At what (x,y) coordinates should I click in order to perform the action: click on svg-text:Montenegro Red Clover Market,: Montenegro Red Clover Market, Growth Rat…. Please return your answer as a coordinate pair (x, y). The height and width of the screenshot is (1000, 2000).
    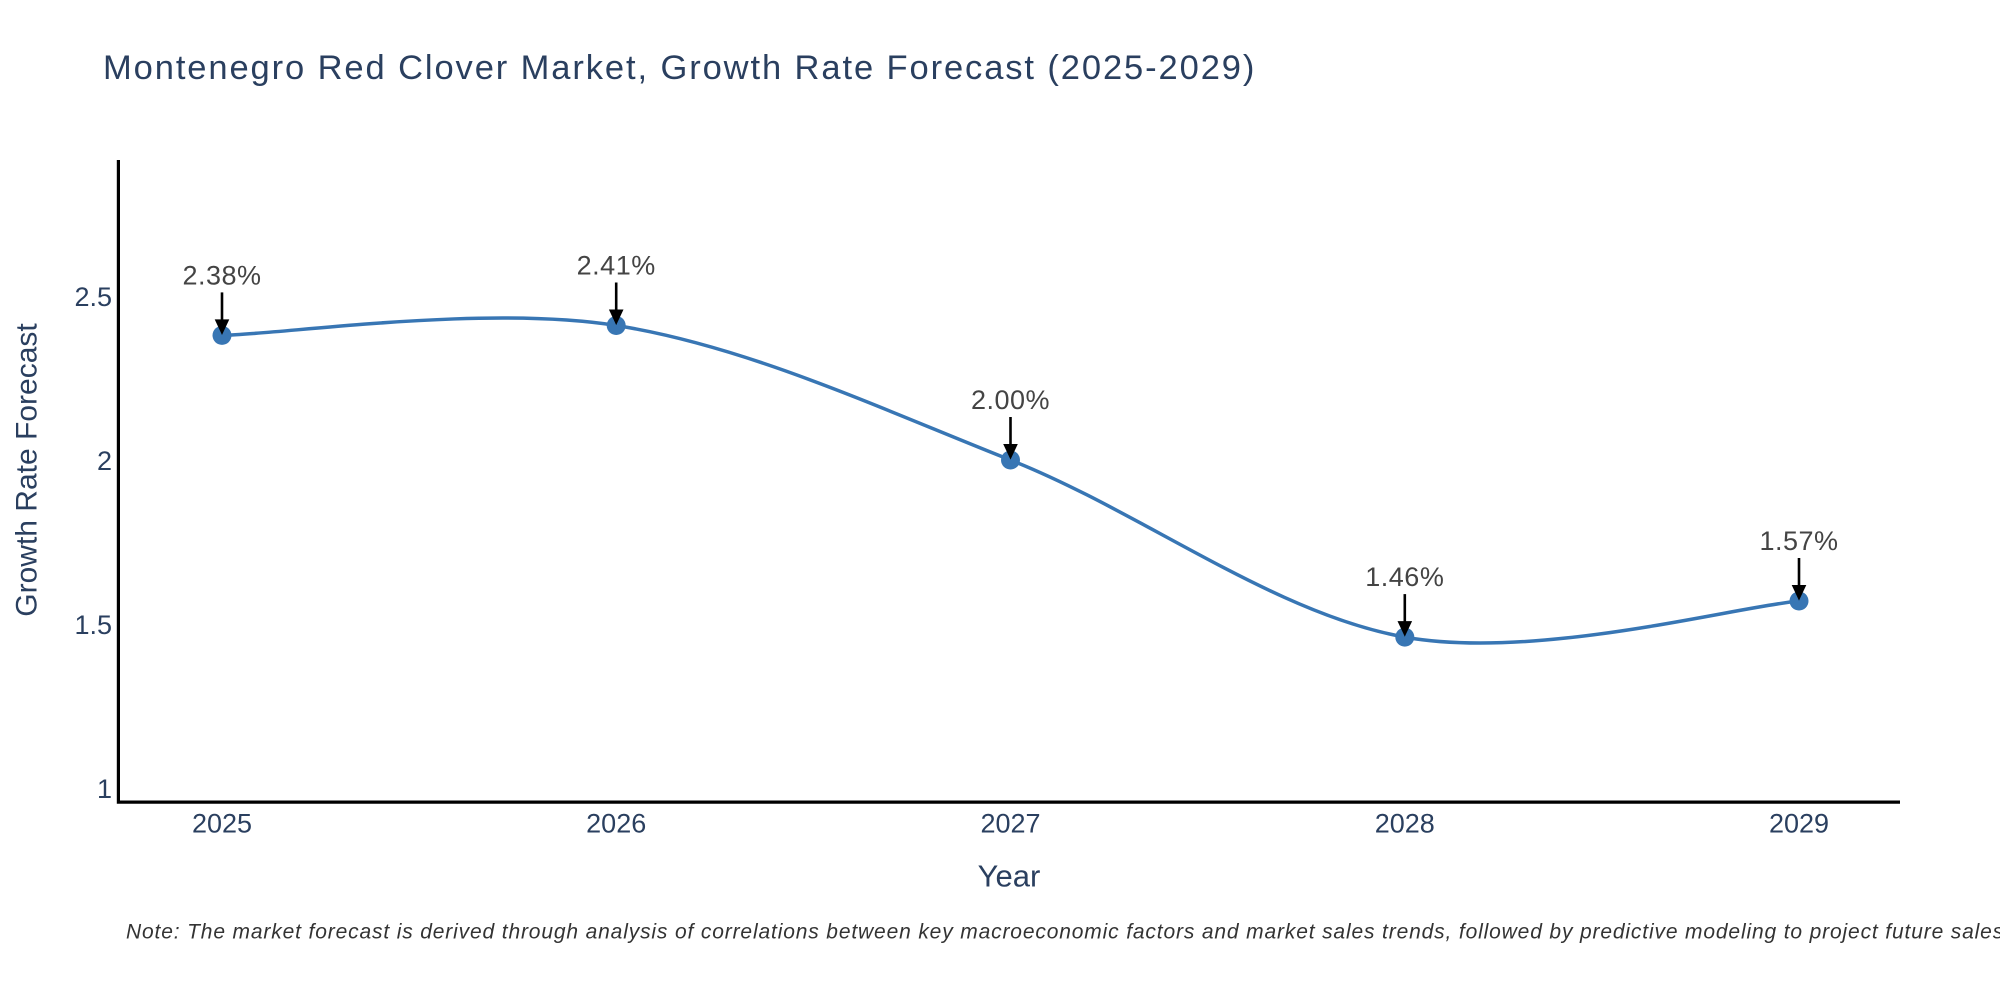
    Looking at the image, I should click on (679, 68).